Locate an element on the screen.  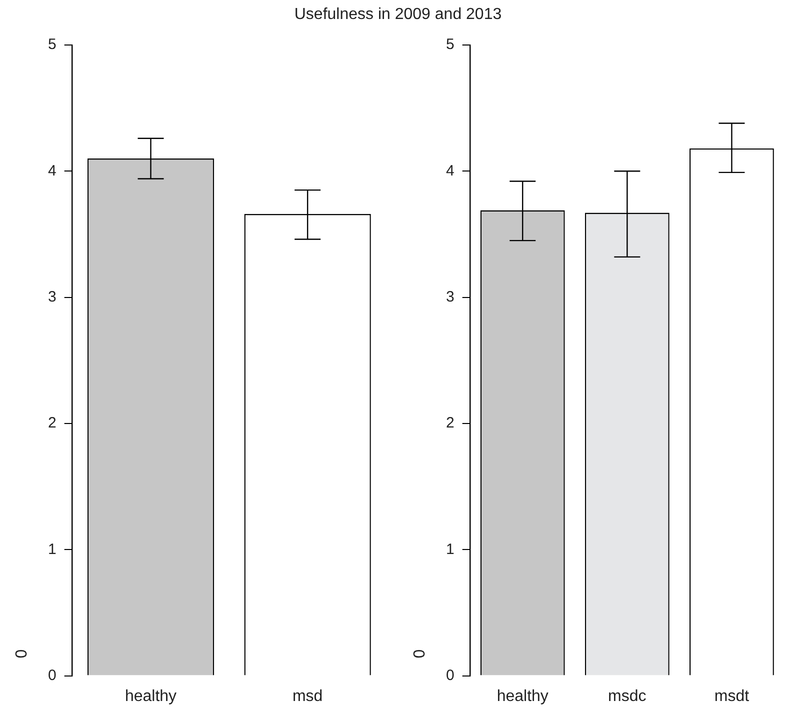
x-tick-label: msd is located at coordinates (307, 696).